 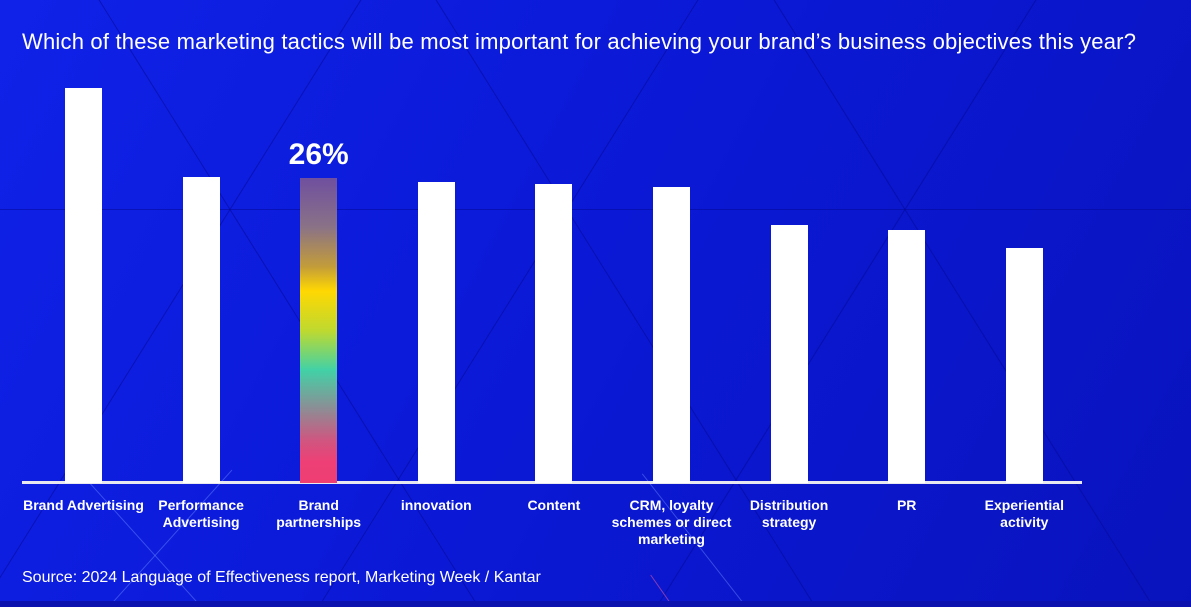 I want to click on bottom-strip, so click(x=595, y=604).